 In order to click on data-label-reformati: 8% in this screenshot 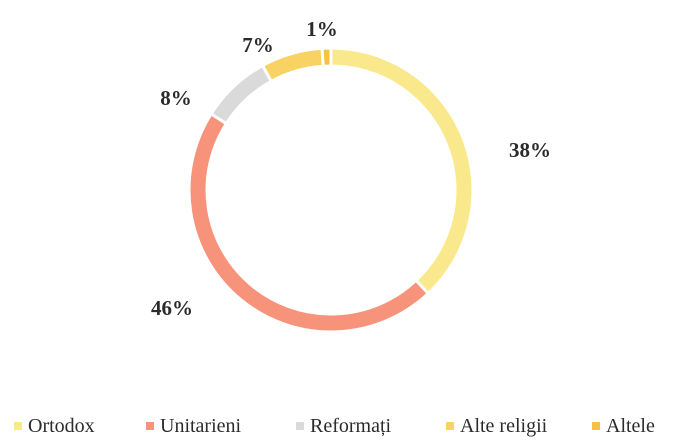, I will do `click(176, 98)`.